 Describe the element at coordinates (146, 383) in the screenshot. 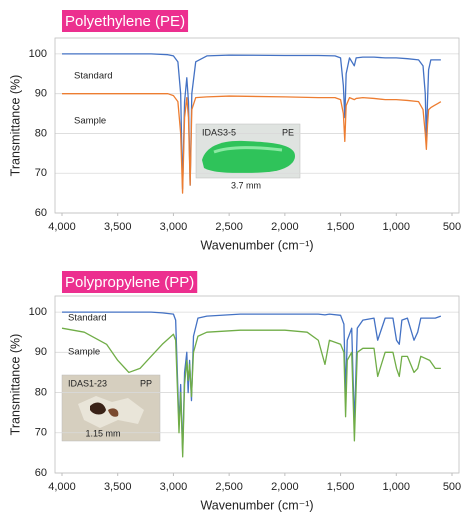

I see `inset-label: PP` at that location.